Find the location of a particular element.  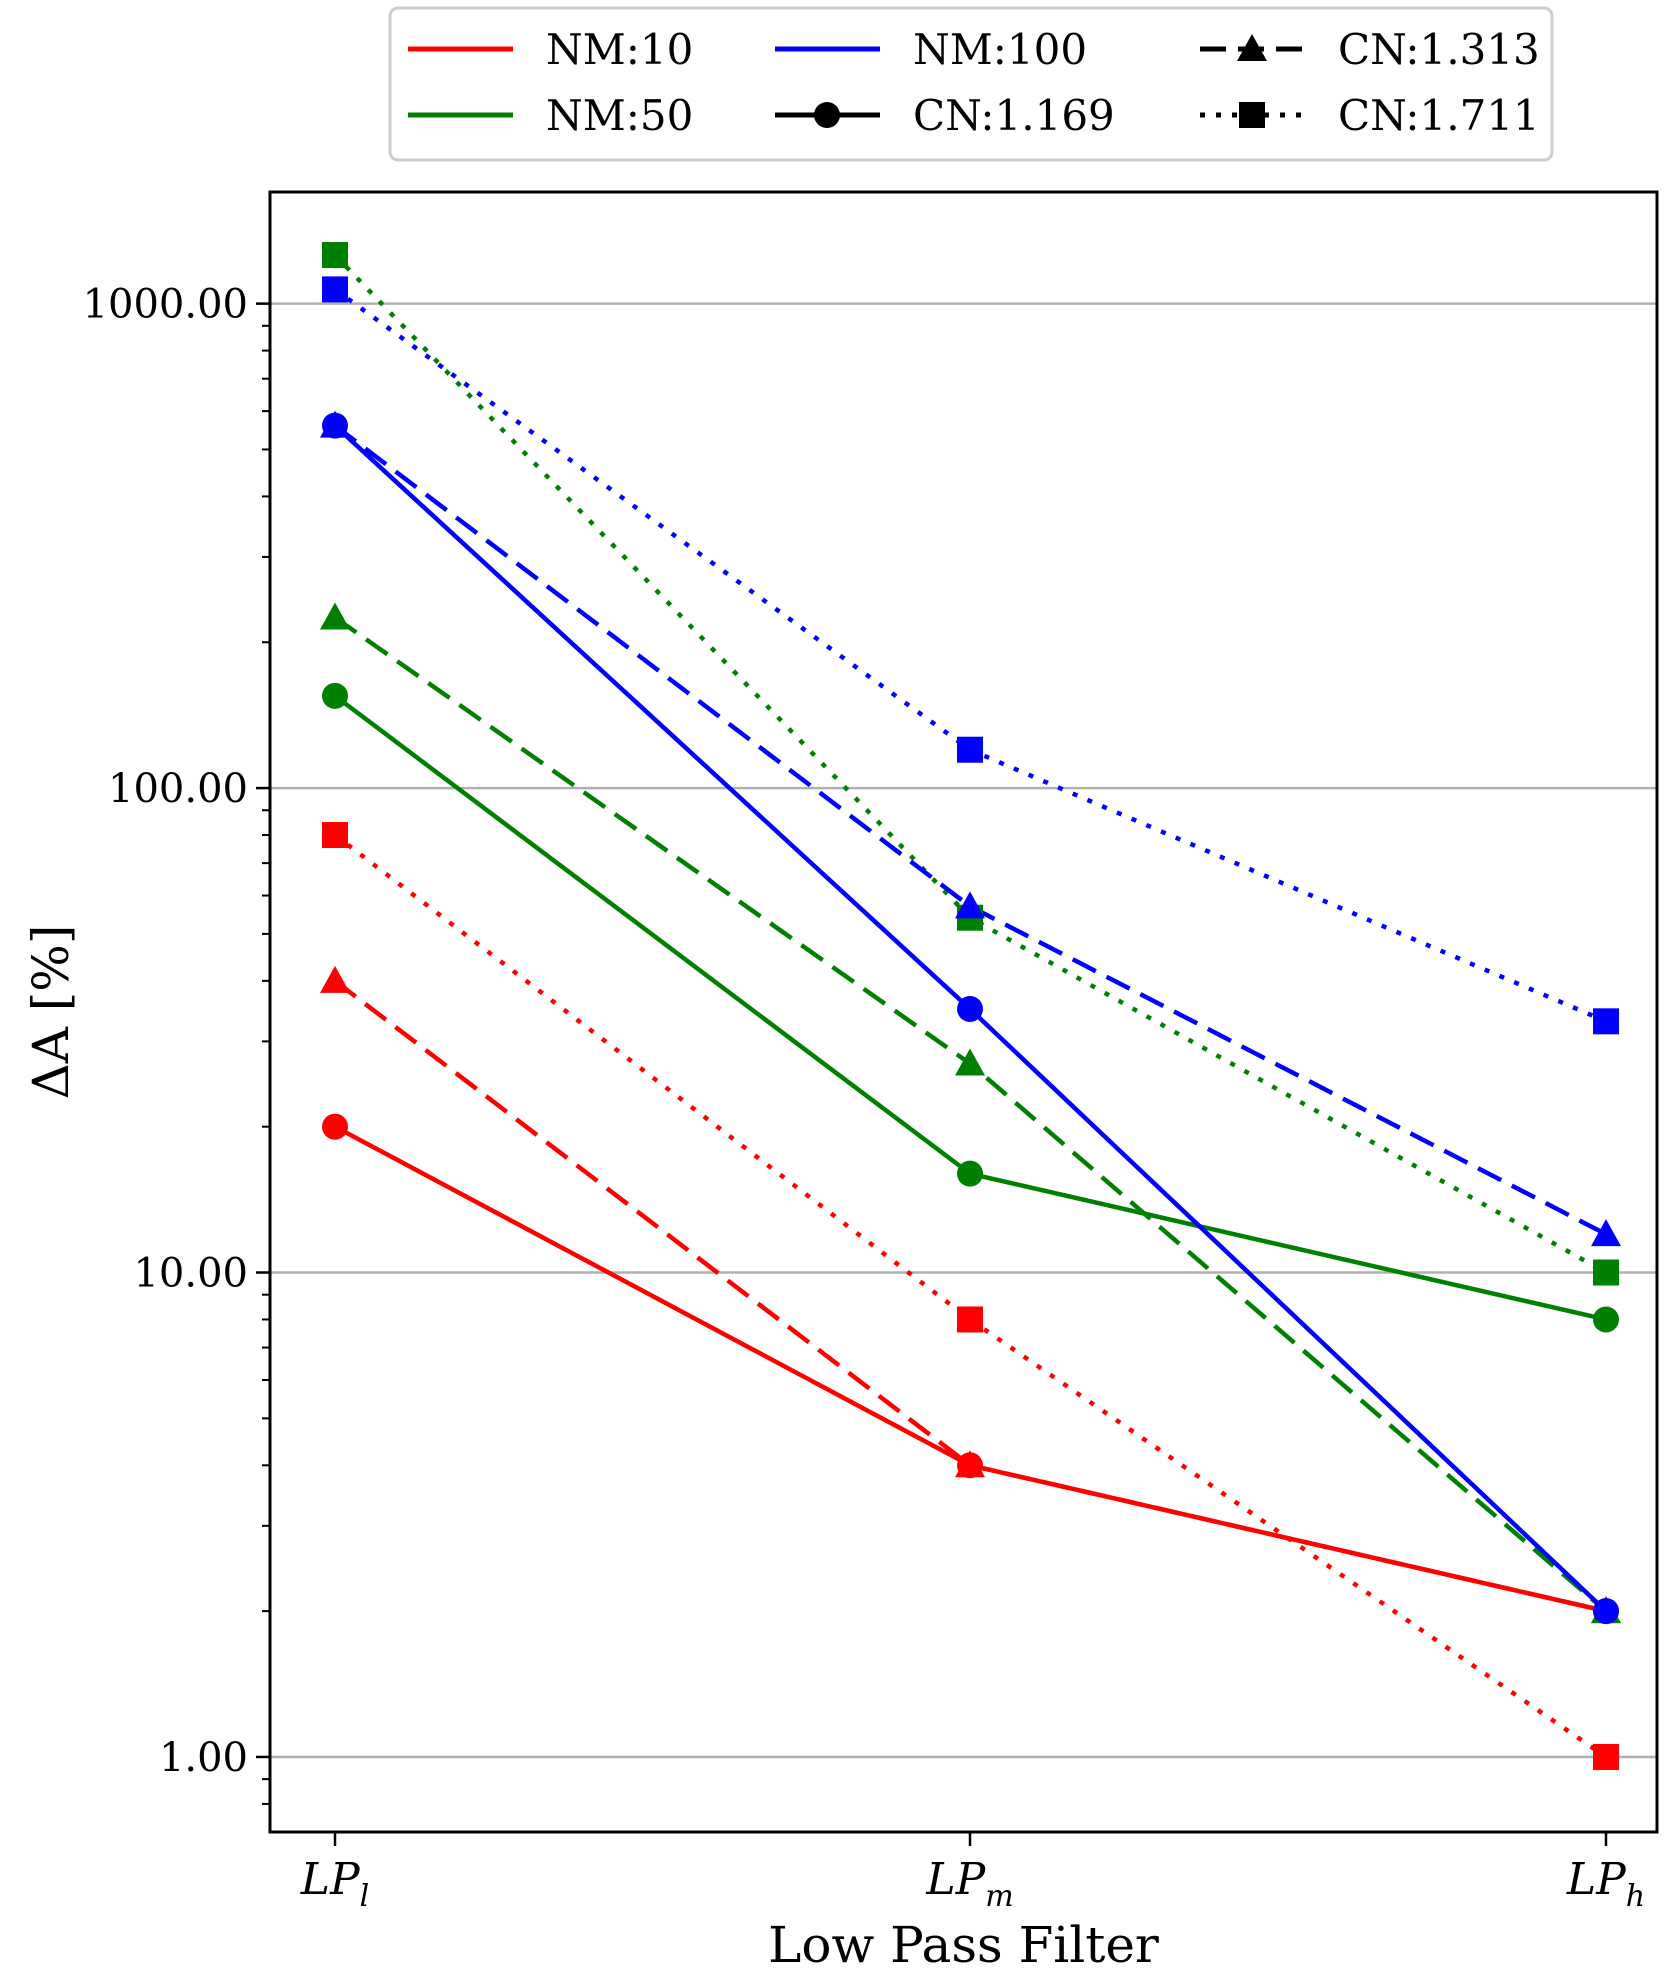

legend-label: NM:50 is located at coordinates (619, 115).